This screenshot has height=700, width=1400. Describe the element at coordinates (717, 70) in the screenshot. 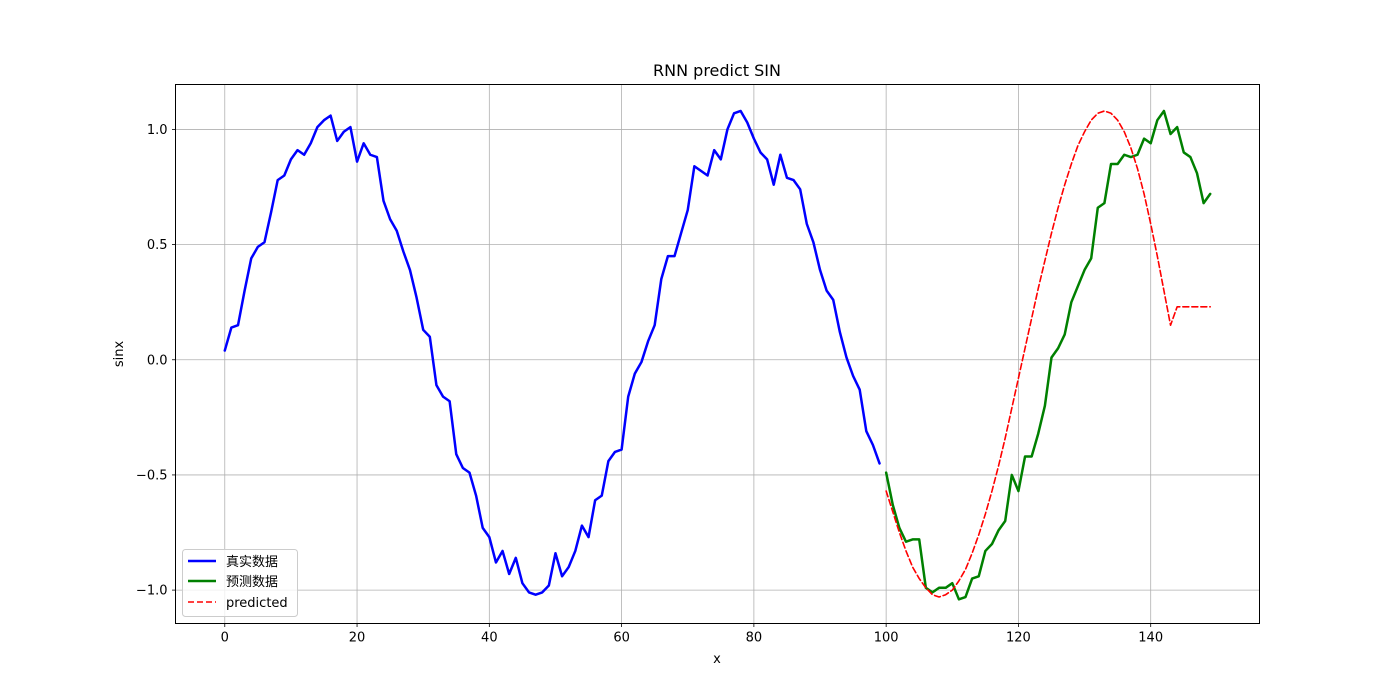

I see `chart-title: RNN predict SIN` at that location.